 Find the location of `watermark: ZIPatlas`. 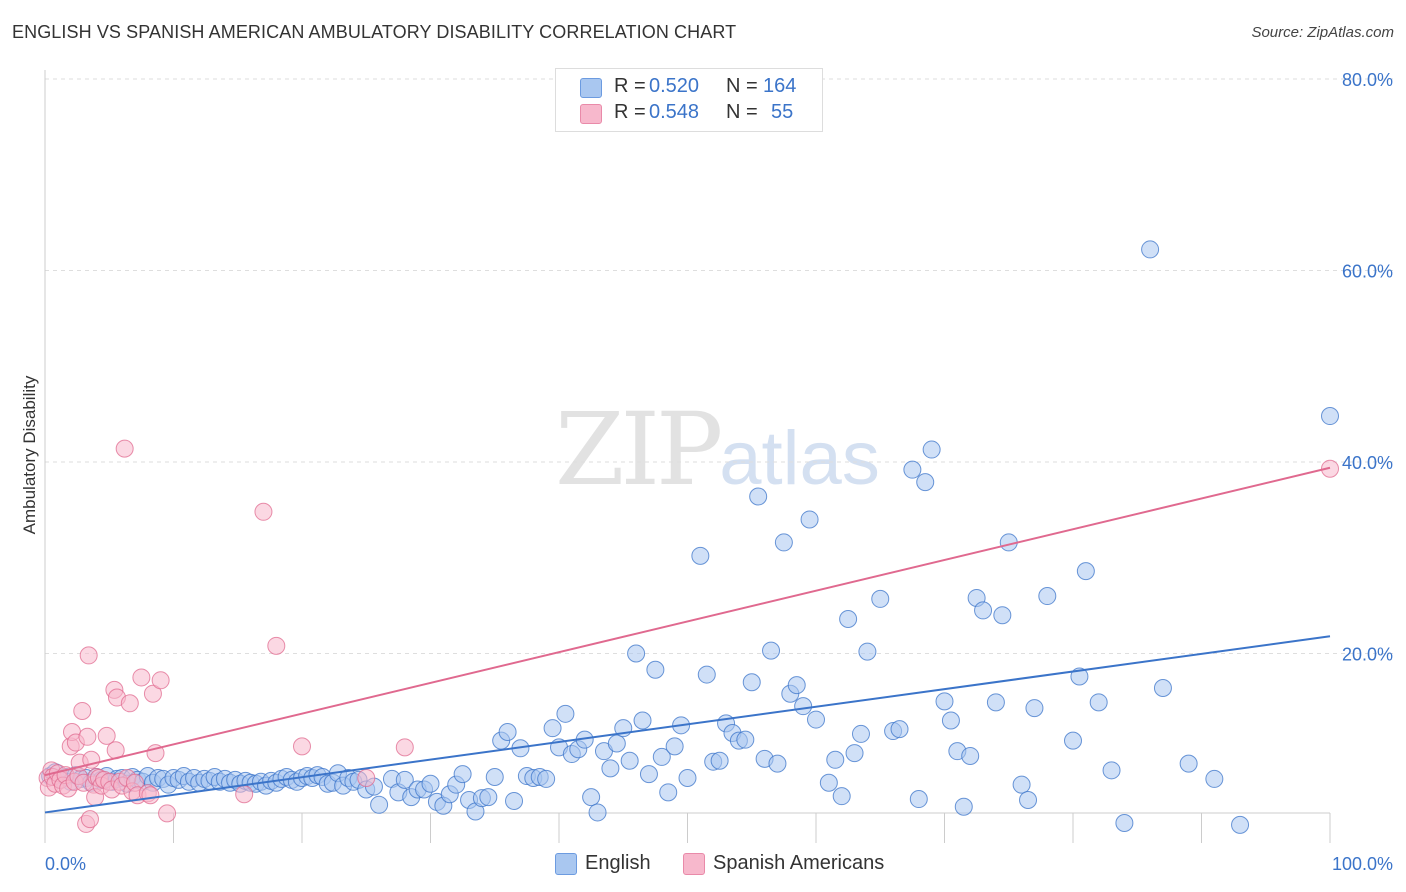

watermark: ZIPatlas is located at coordinates (717, 450).